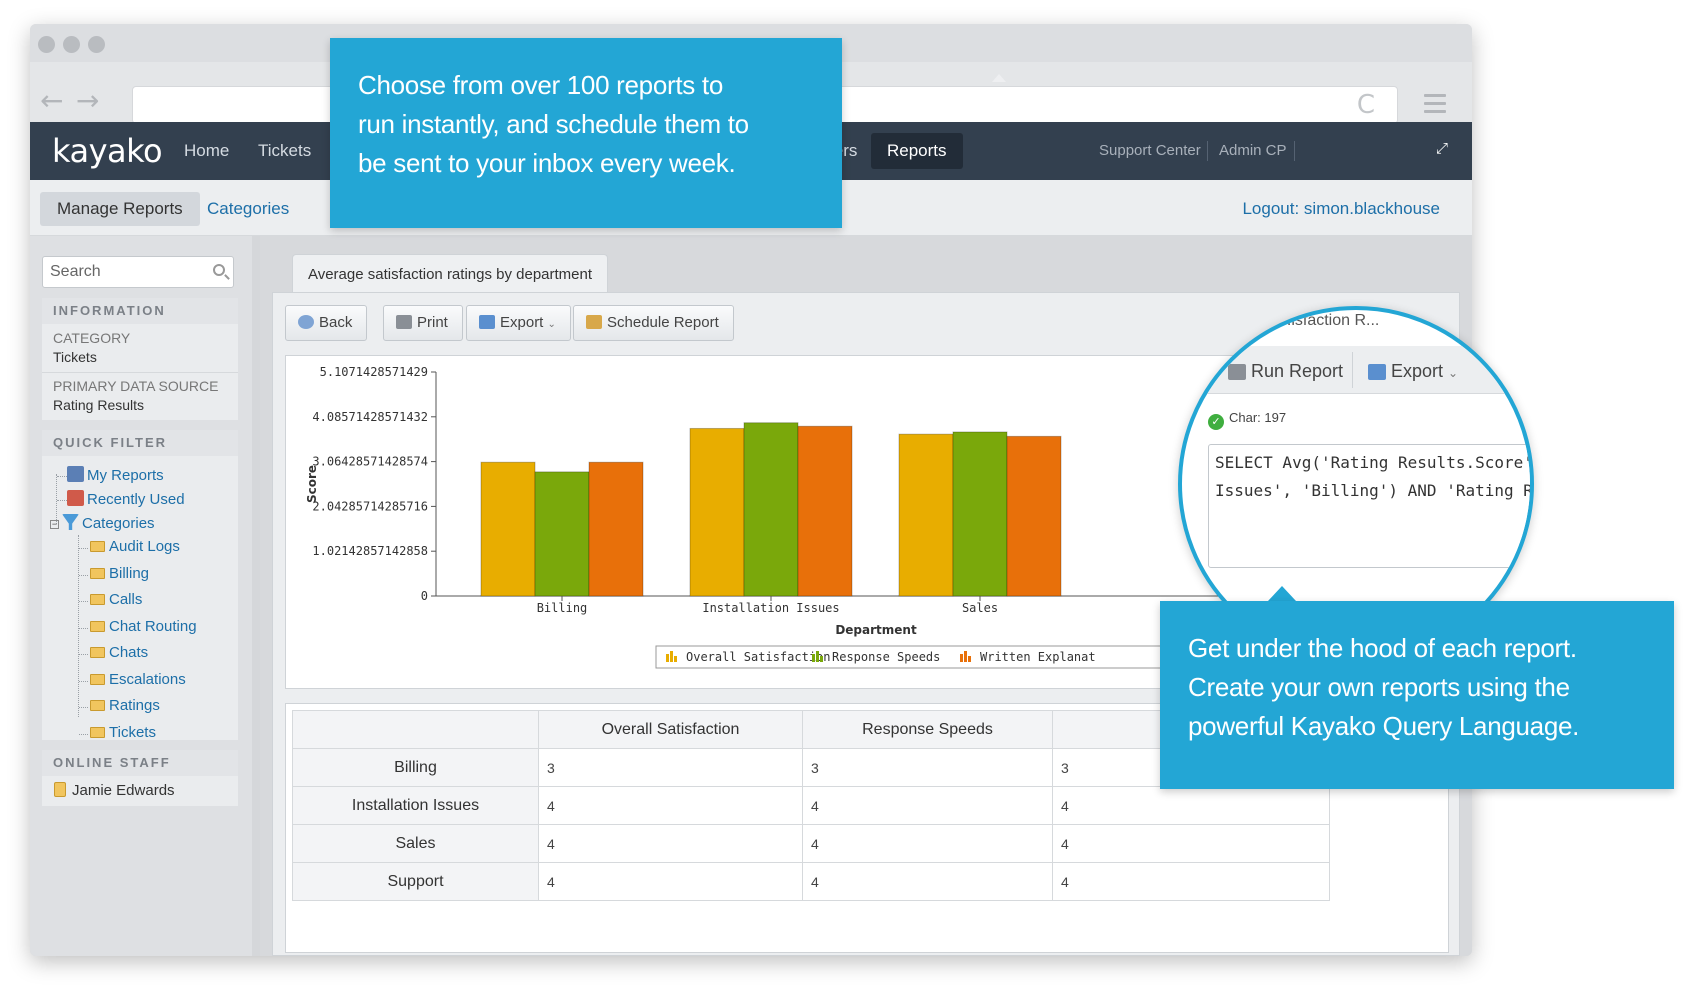 This screenshot has width=1704, height=990. Describe the element at coordinates (1417, 371) in the screenshot. I see `kql-export-label: Export` at that location.